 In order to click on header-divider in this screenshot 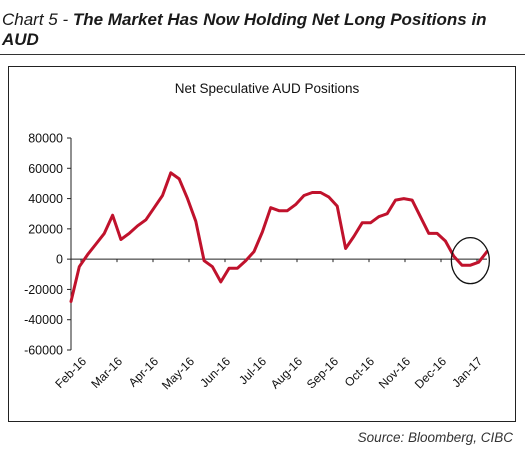, I will do `click(262, 54)`.